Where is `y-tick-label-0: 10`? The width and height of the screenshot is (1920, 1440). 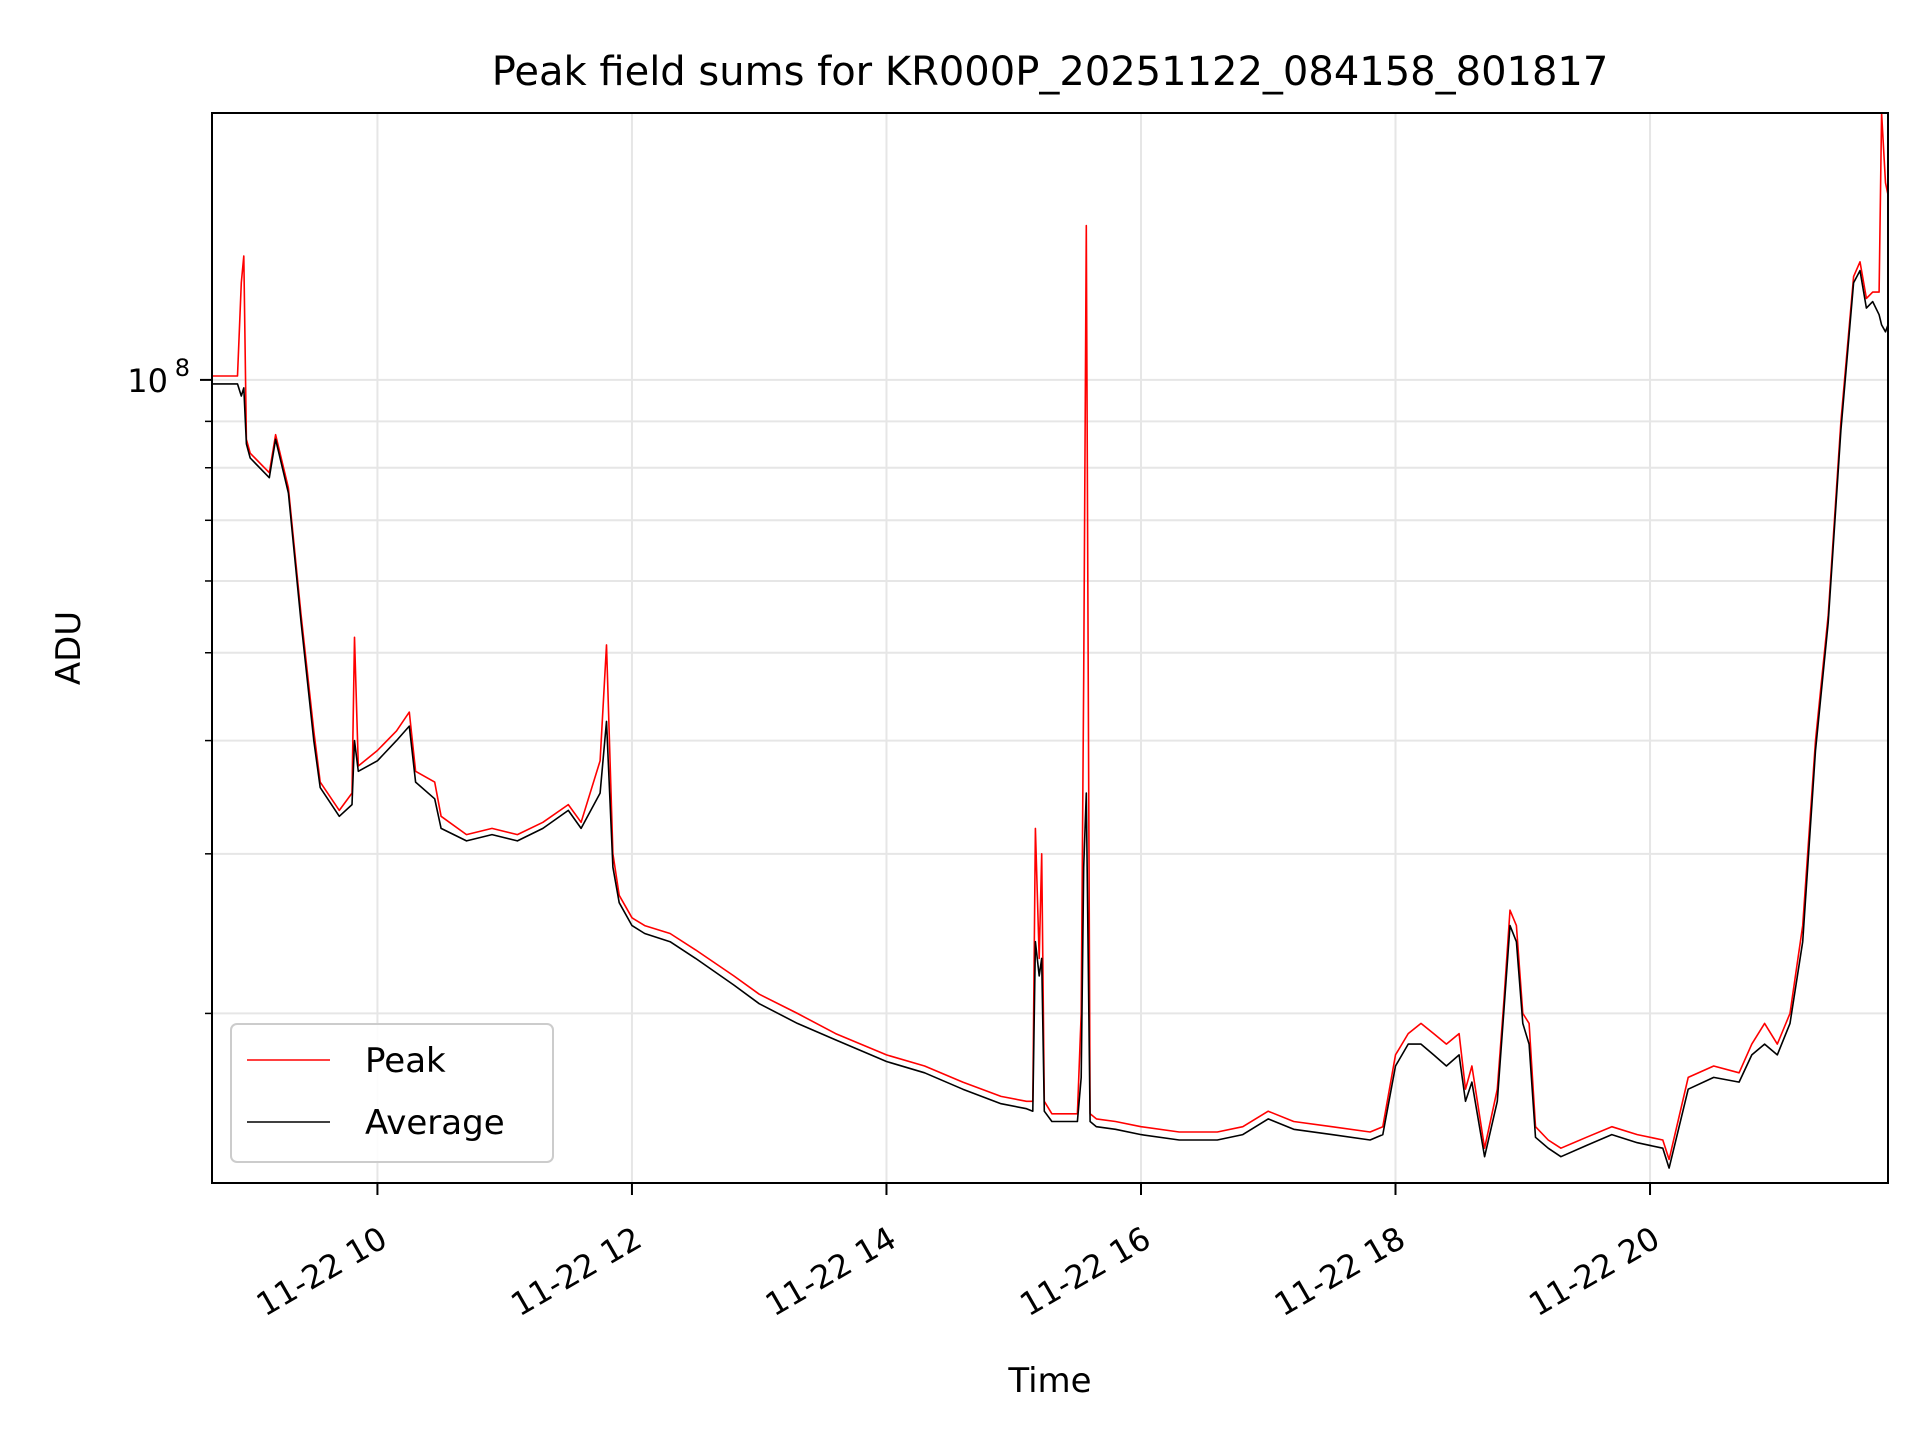
y-tick-label-0: 10 is located at coordinates (147, 381).